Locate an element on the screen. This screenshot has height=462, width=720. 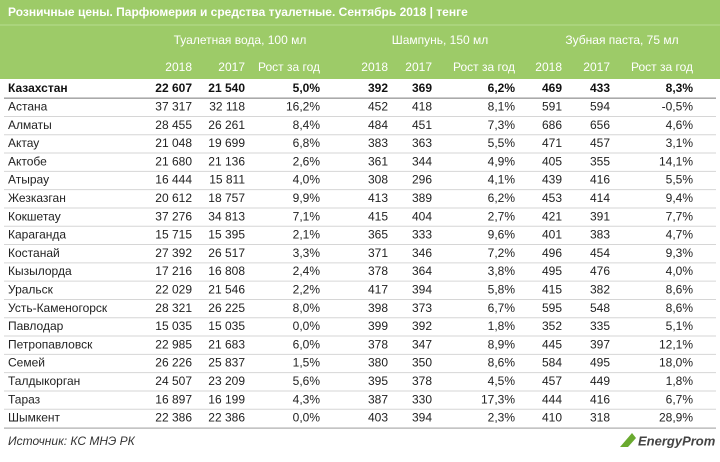
cell: 21 680 is located at coordinates (173, 161).